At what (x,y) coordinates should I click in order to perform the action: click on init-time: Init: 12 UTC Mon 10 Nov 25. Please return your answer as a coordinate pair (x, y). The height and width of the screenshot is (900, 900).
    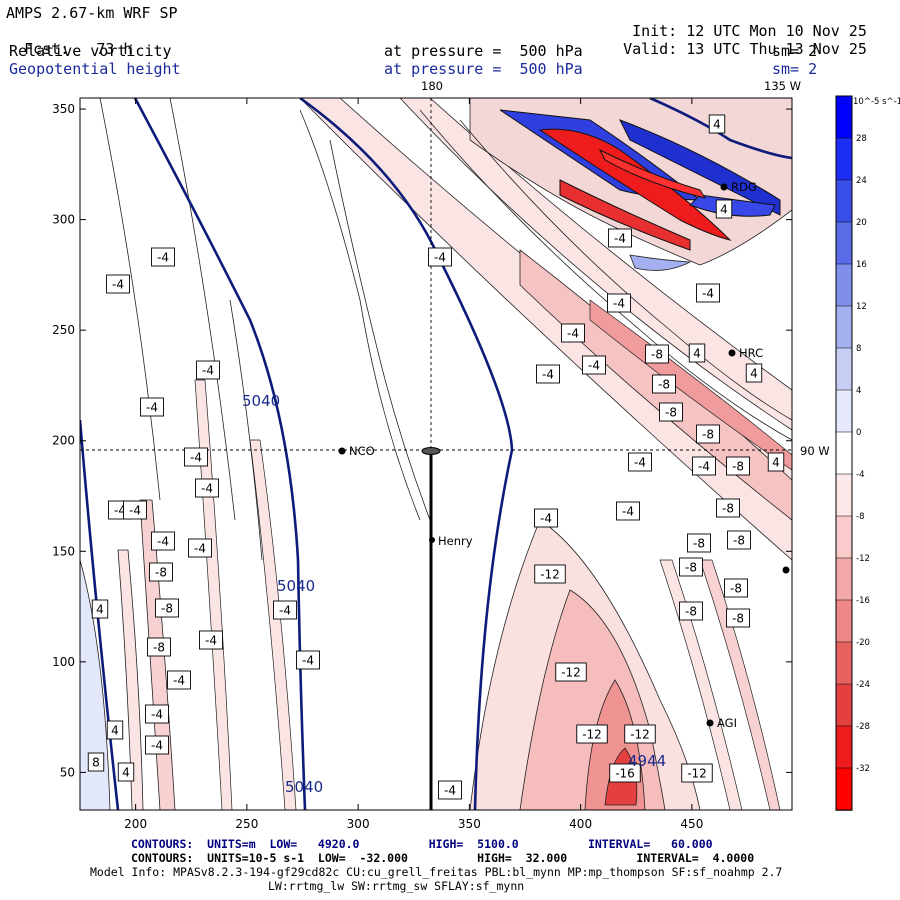
    Looking at the image, I should click on (740, 22).